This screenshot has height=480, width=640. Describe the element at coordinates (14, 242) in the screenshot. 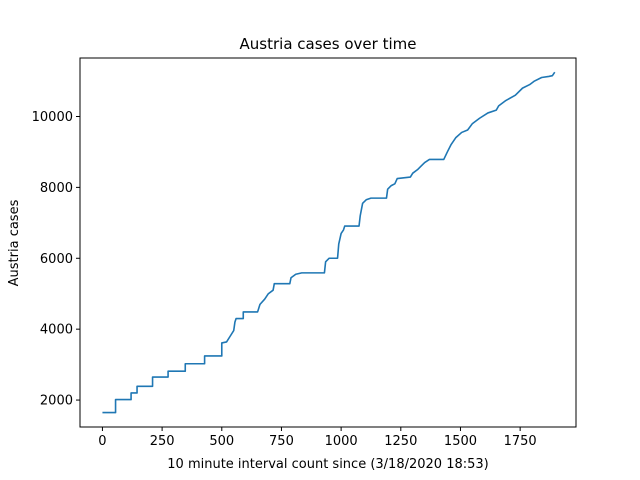

I see `y-axis-label: Austria cases` at that location.